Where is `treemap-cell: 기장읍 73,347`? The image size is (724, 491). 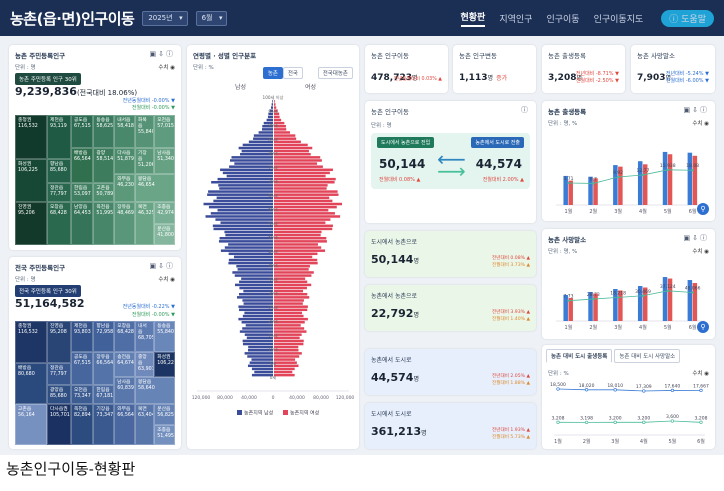 treemap-cell: 기장읍 73,347 is located at coordinates (104, 424).